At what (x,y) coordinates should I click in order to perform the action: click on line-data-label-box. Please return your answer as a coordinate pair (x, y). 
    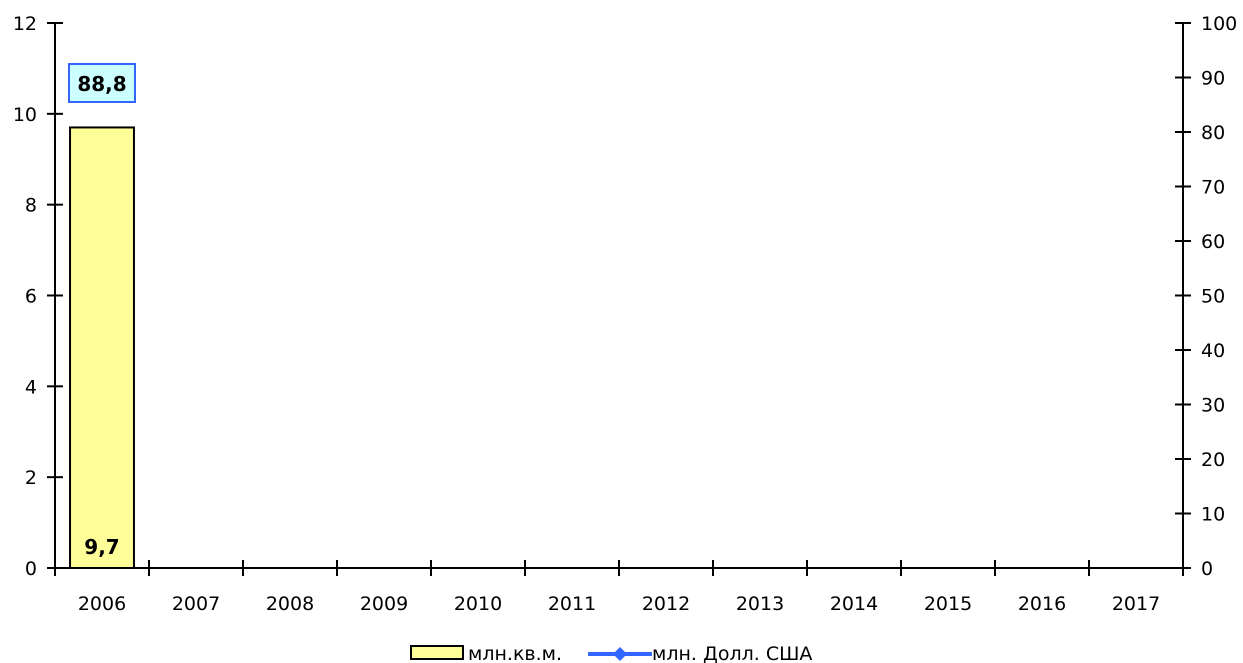
    Looking at the image, I should click on (102, 83).